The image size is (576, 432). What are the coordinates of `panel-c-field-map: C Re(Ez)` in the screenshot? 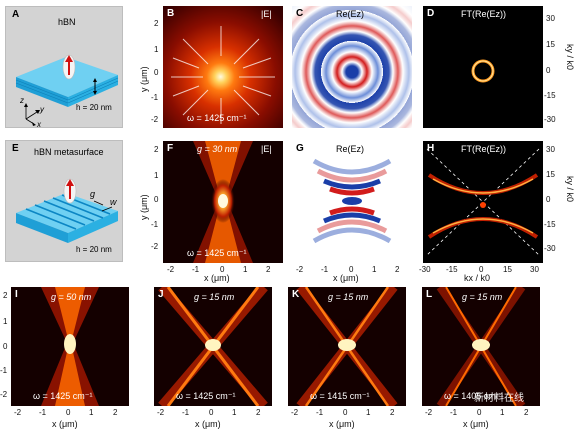 It's located at (352, 67).